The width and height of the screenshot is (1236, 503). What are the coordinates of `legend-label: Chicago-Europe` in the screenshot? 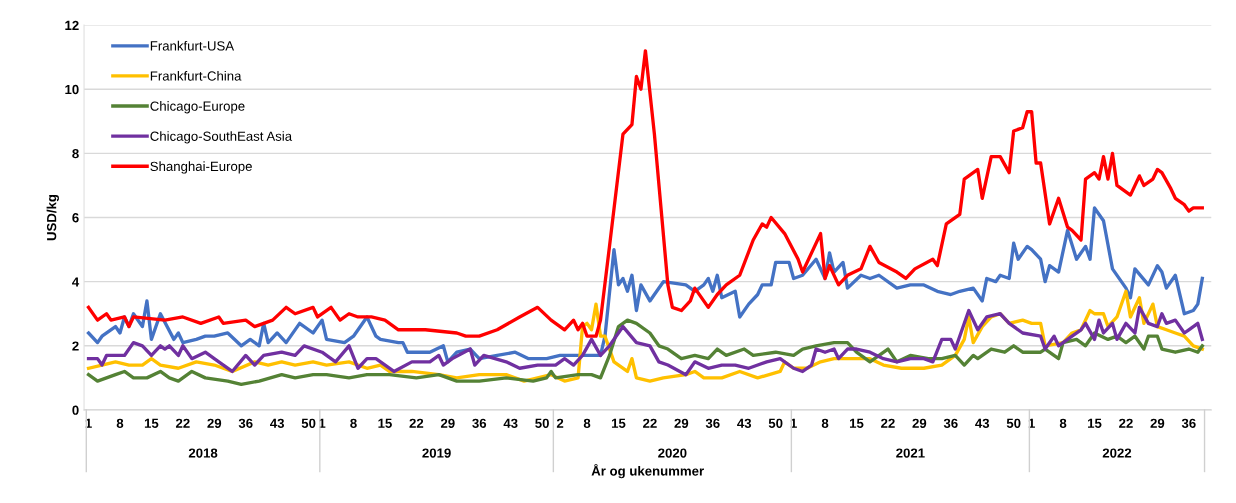 It's located at (197, 107).